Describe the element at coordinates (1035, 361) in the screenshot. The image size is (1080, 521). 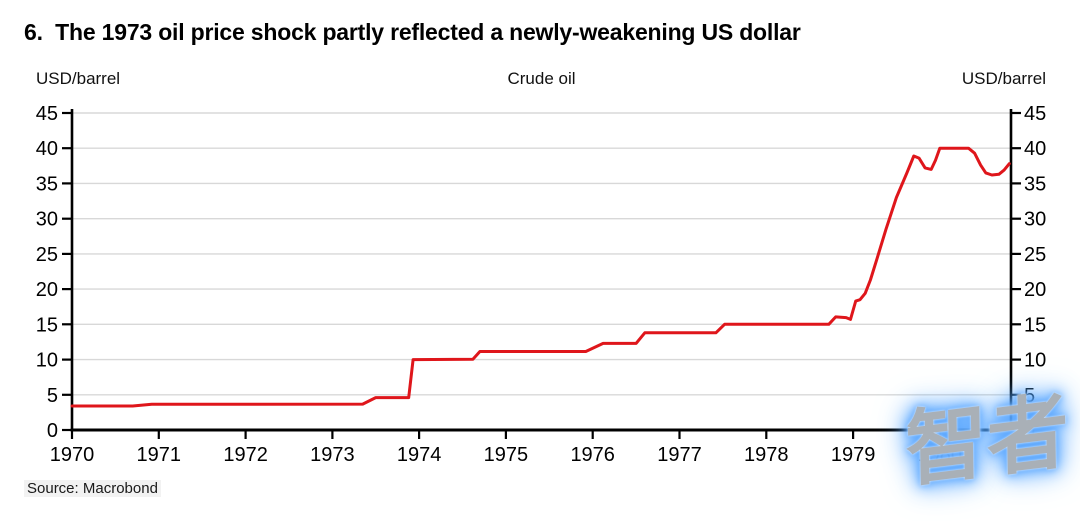
I see `y-tick-label-right: 10` at that location.